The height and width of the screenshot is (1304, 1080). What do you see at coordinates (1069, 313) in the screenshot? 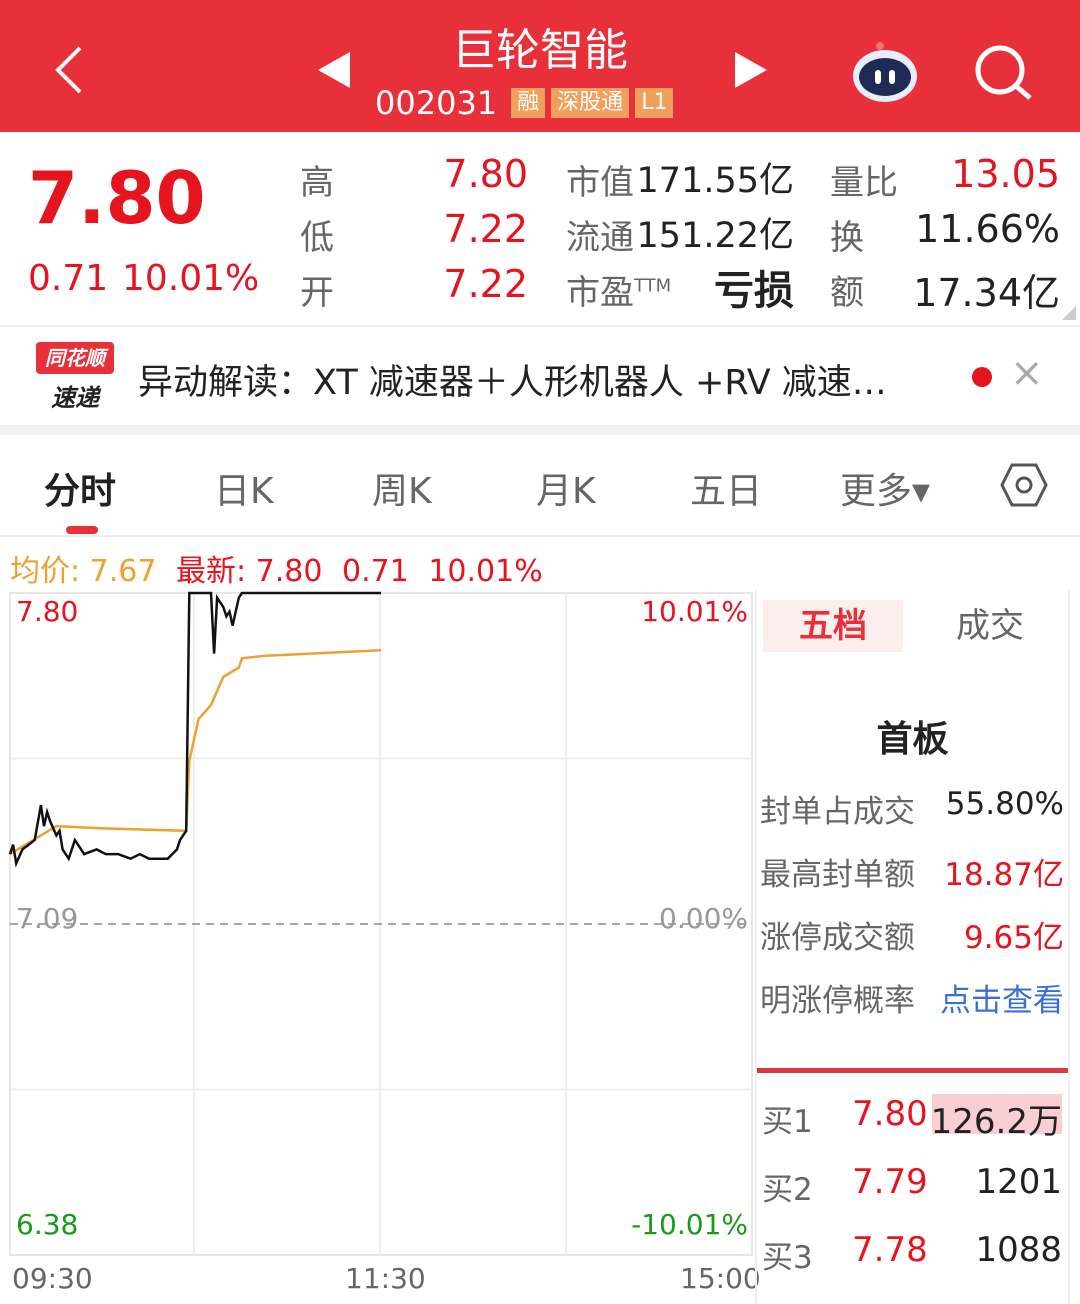
I see `expand-corner-icon` at bounding box center [1069, 313].